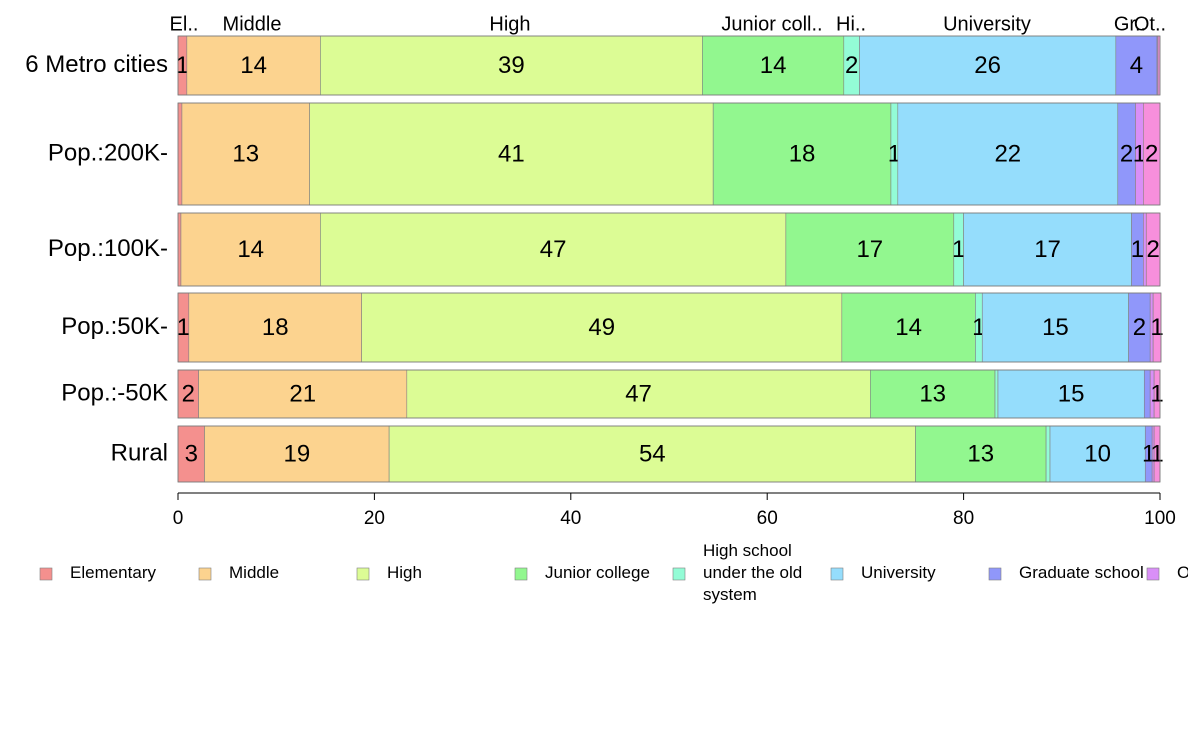 The width and height of the screenshot is (1188, 736). I want to click on legend-label: Middle, so click(254, 572).